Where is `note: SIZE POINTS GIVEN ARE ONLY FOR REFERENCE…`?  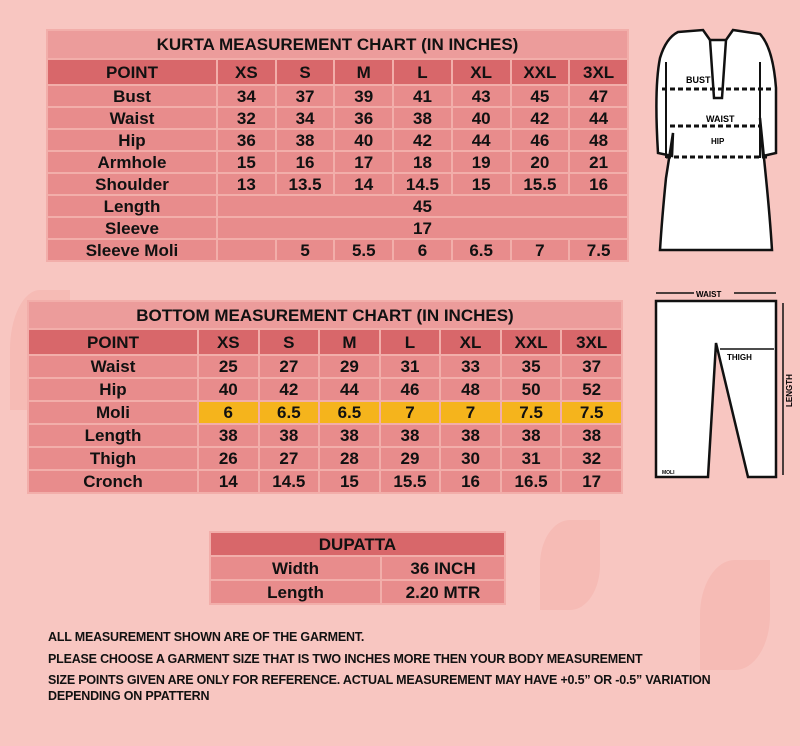 note: SIZE POINTS GIVEN ARE ONLY FOR REFERENCE… is located at coordinates (379, 680).